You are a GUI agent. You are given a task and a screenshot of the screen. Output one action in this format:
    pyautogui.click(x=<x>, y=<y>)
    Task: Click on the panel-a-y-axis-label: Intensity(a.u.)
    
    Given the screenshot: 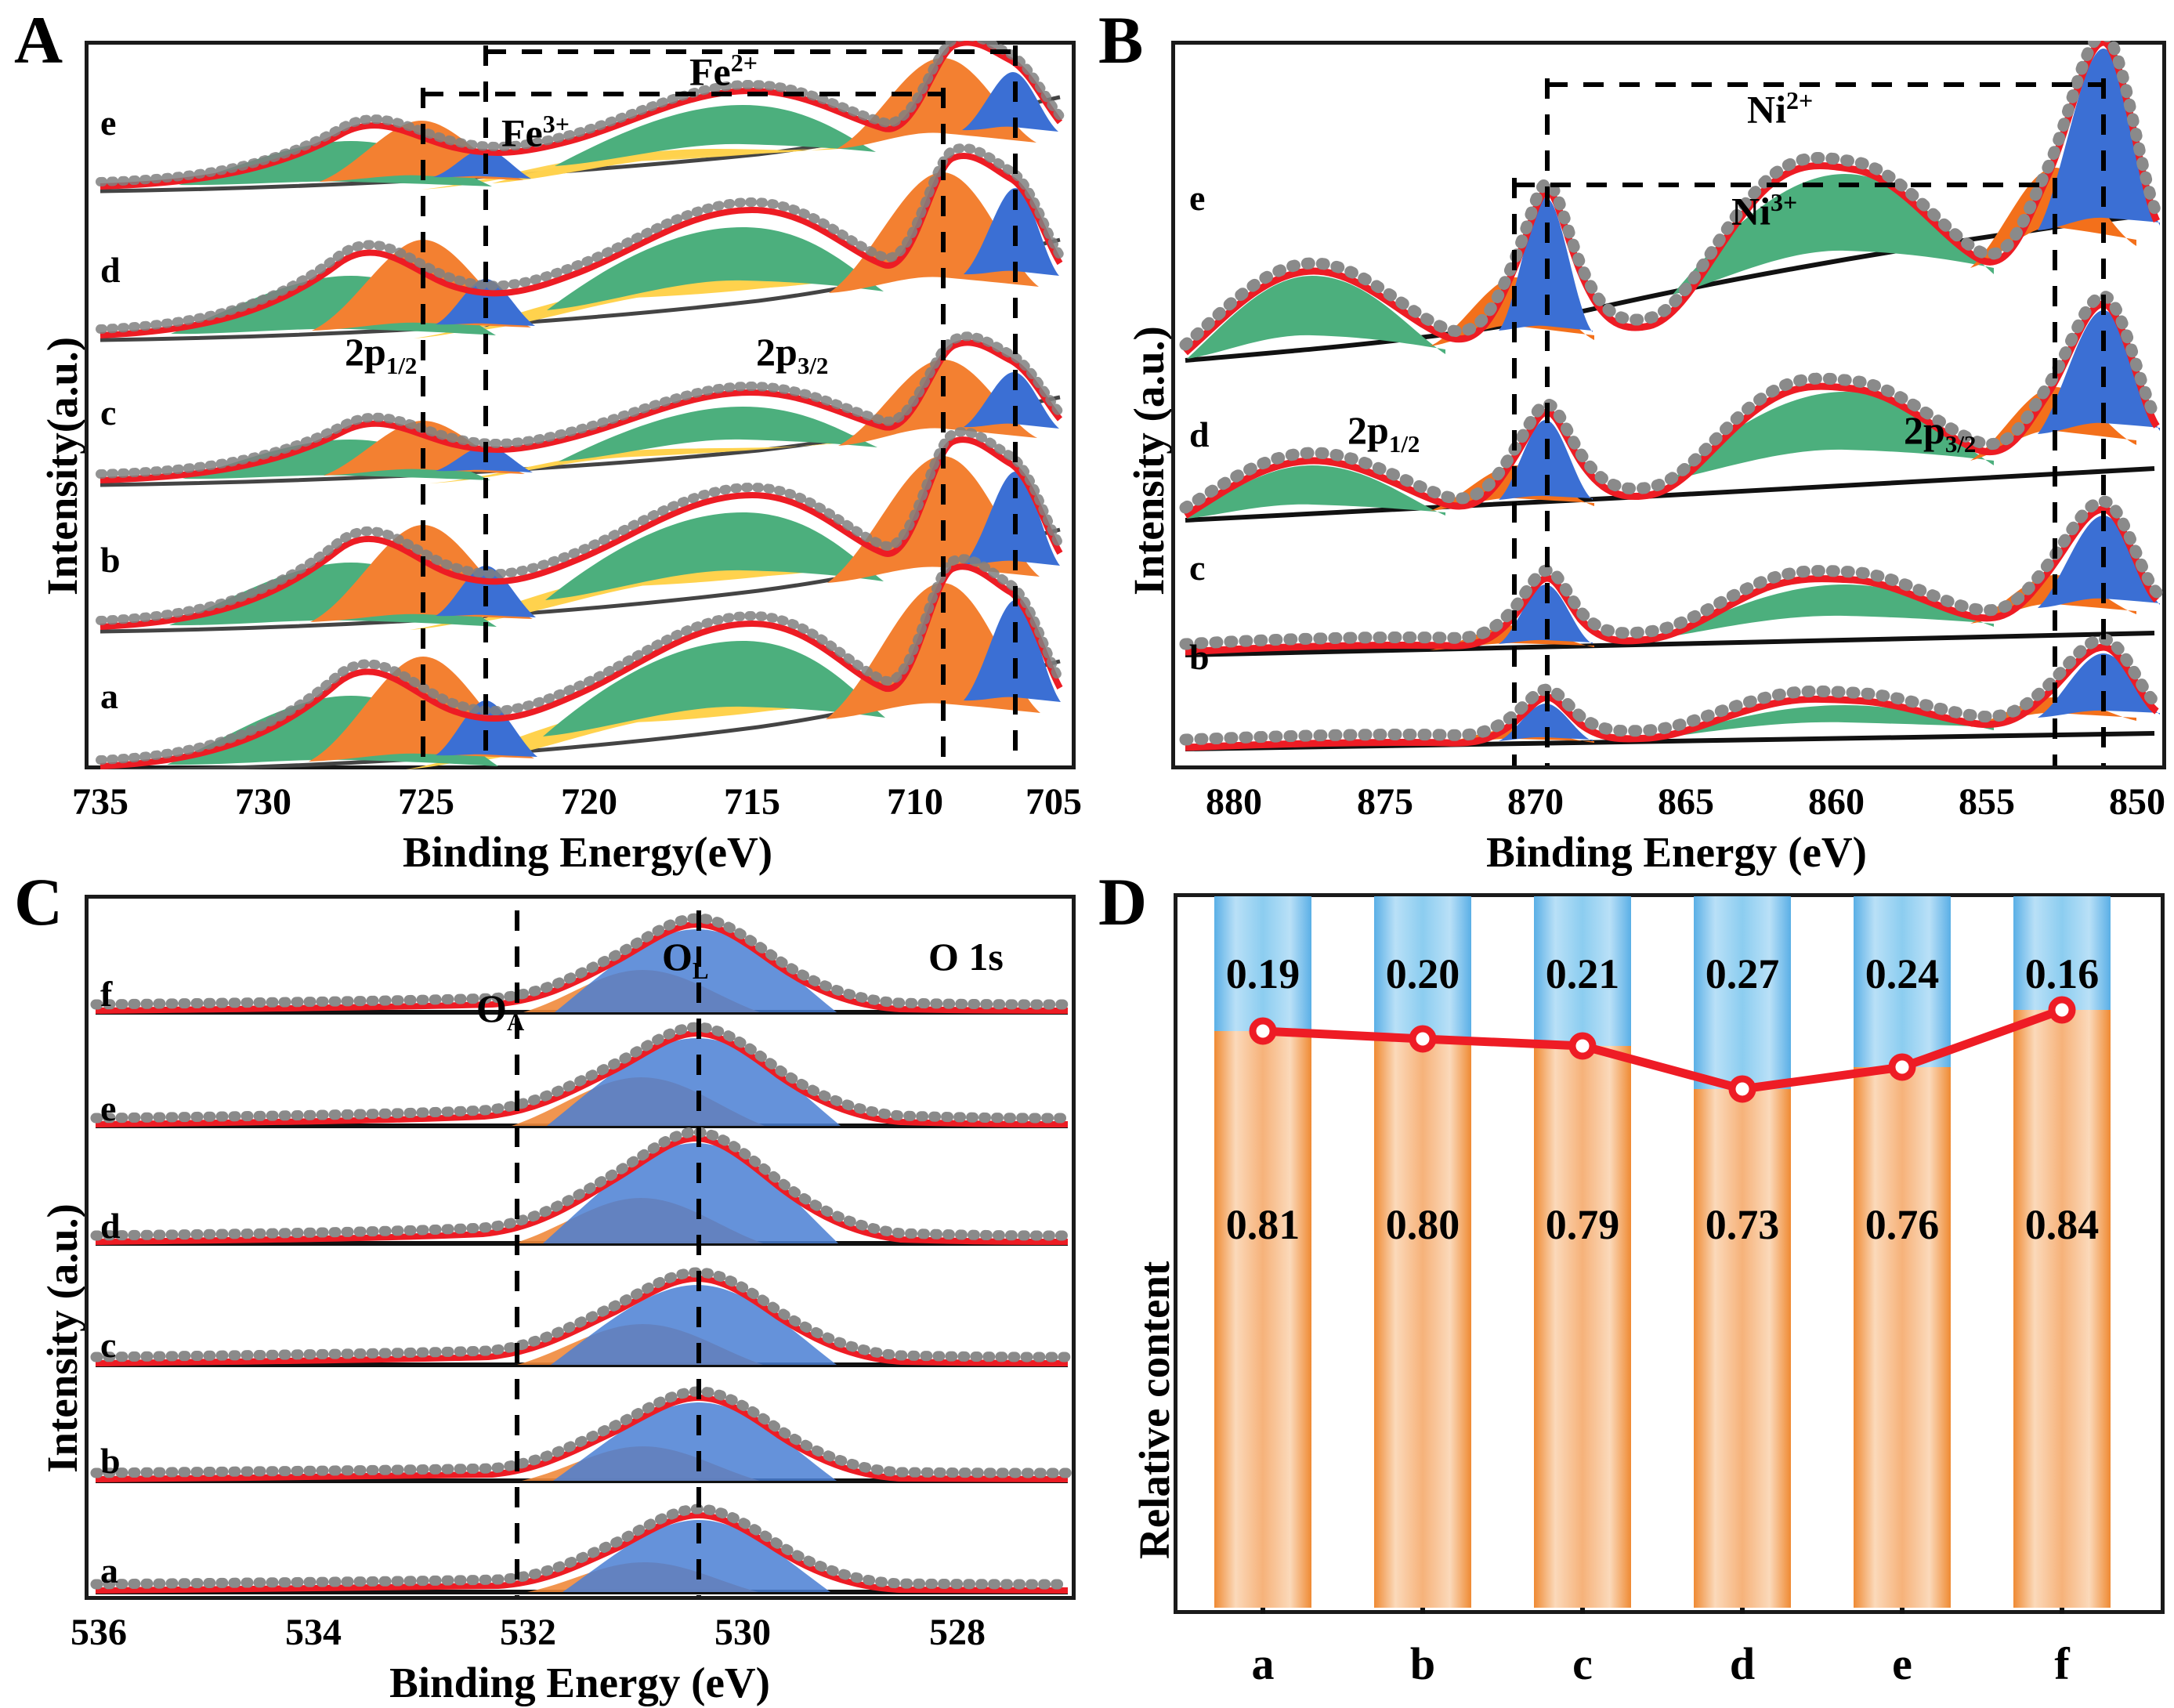 What is the action you would take?
    pyautogui.click(x=62, y=466)
    